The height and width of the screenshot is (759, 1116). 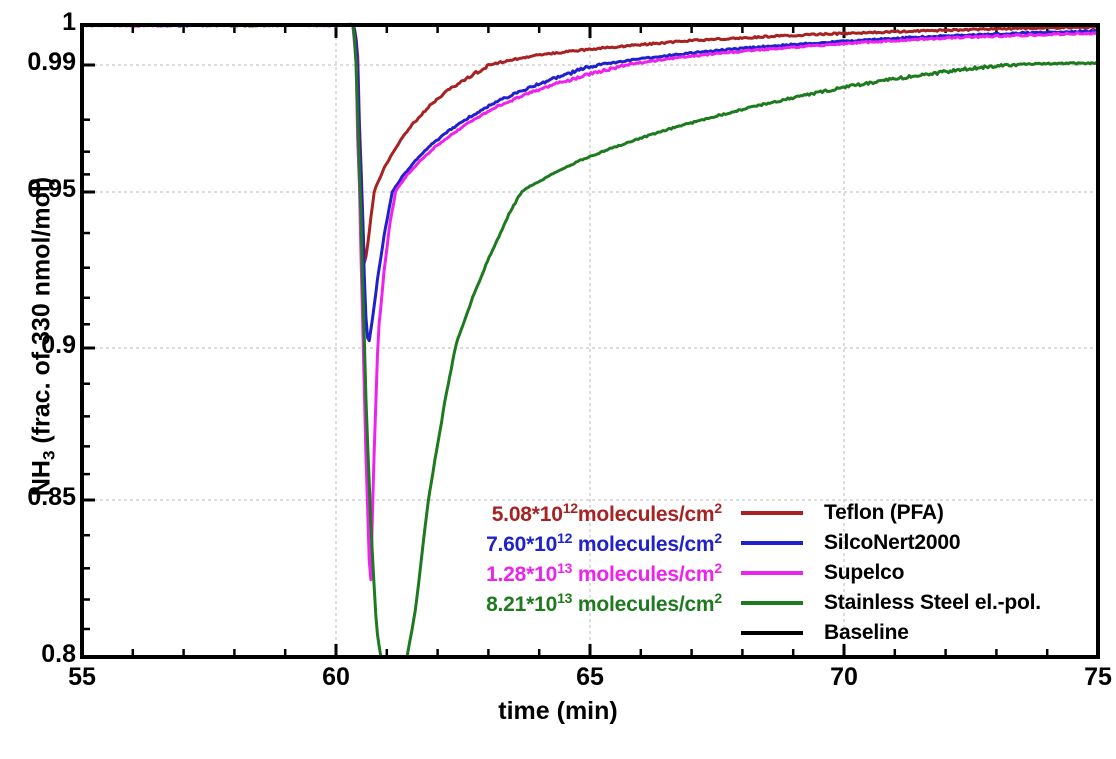 What do you see at coordinates (336, 677) in the screenshot?
I see `x-tick-label: 60` at bounding box center [336, 677].